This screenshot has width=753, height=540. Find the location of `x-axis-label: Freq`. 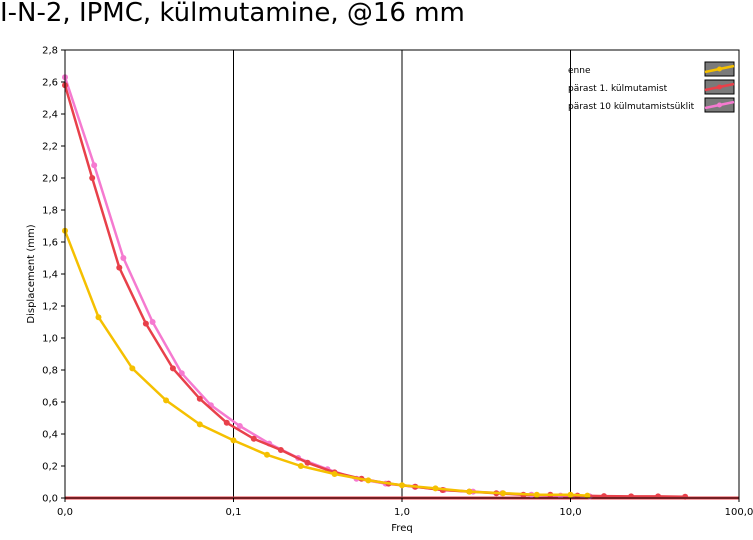

x-axis-label: Freq is located at coordinates (401, 528).